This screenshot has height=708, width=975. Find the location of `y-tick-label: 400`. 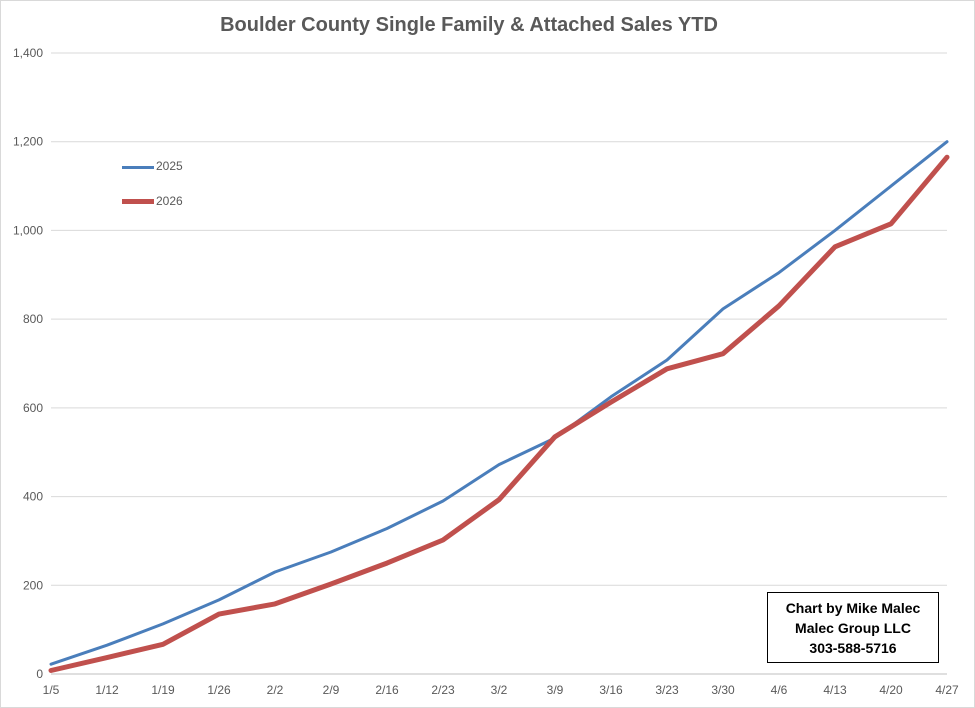

y-tick-label: 400 is located at coordinates (33, 497).